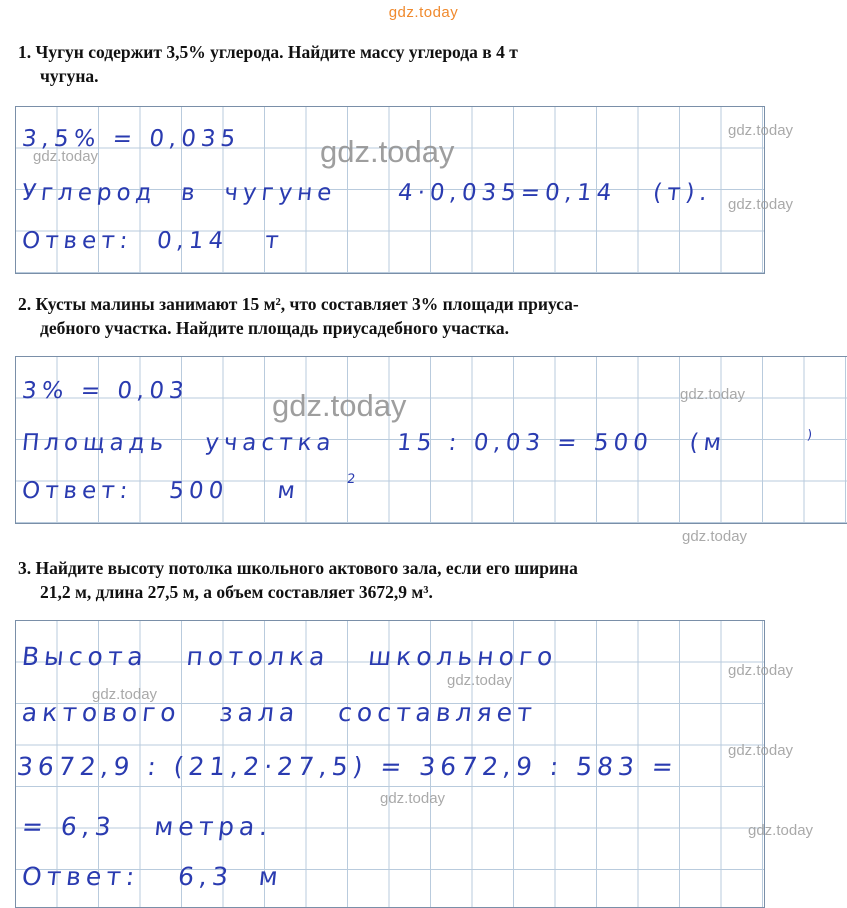  What do you see at coordinates (423, 12) in the screenshot?
I see `watermark-top: gdz.today` at bounding box center [423, 12].